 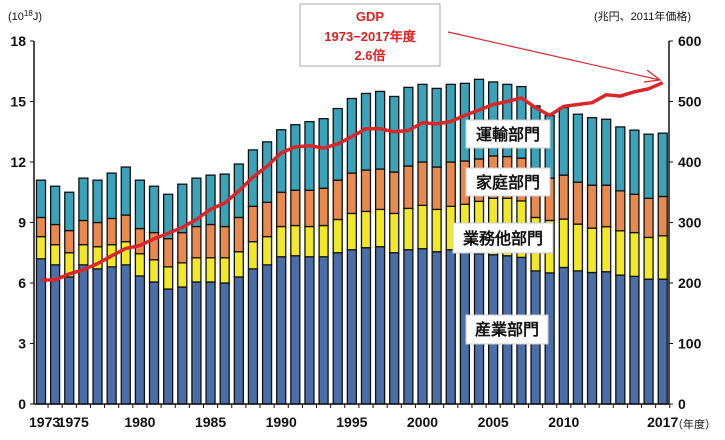 What do you see at coordinates (370, 16) in the screenshot?
I see `gdp-annotation-title: GDP` at bounding box center [370, 16].